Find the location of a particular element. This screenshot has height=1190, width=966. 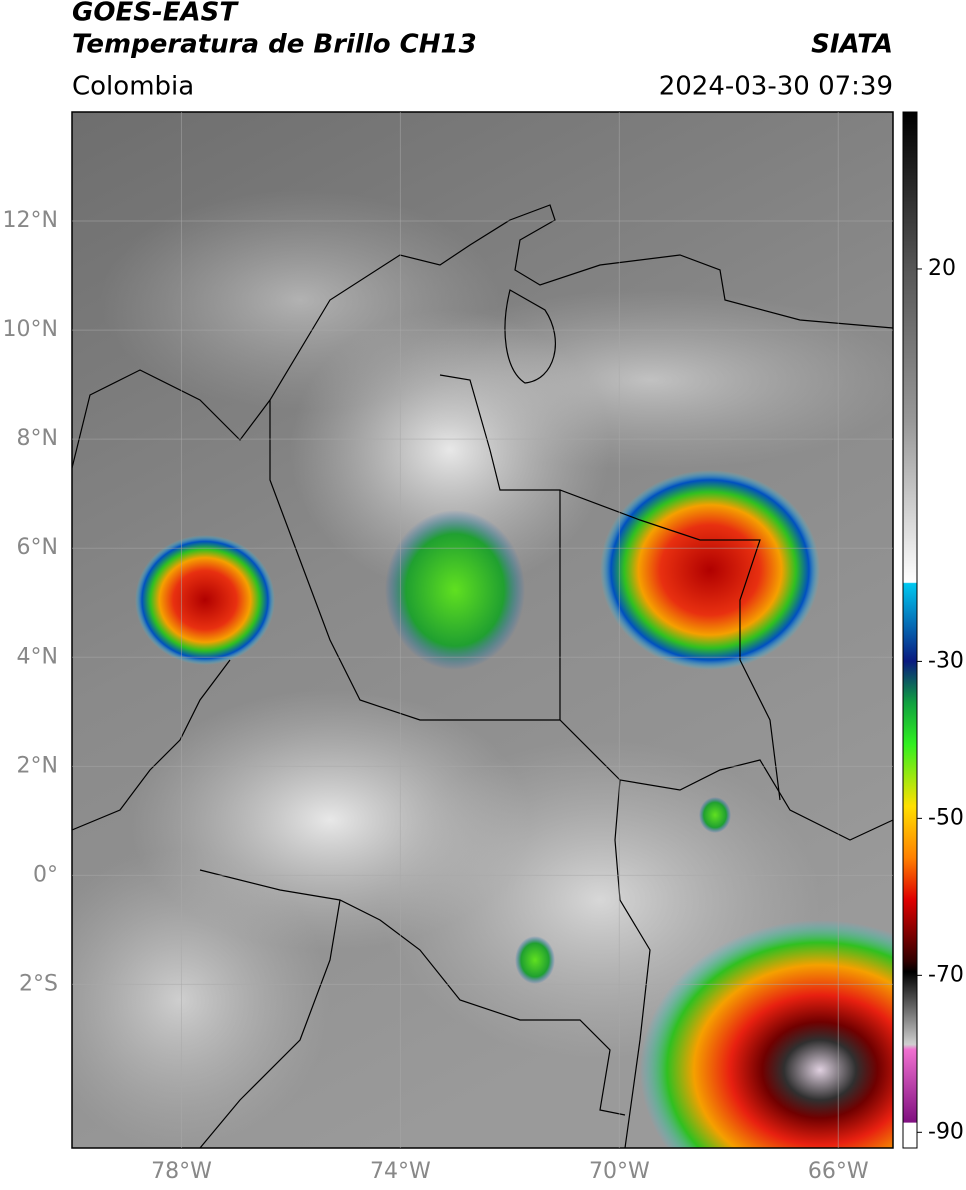

colorbar-tick-label: 20 is located at coordinates (942, 268).